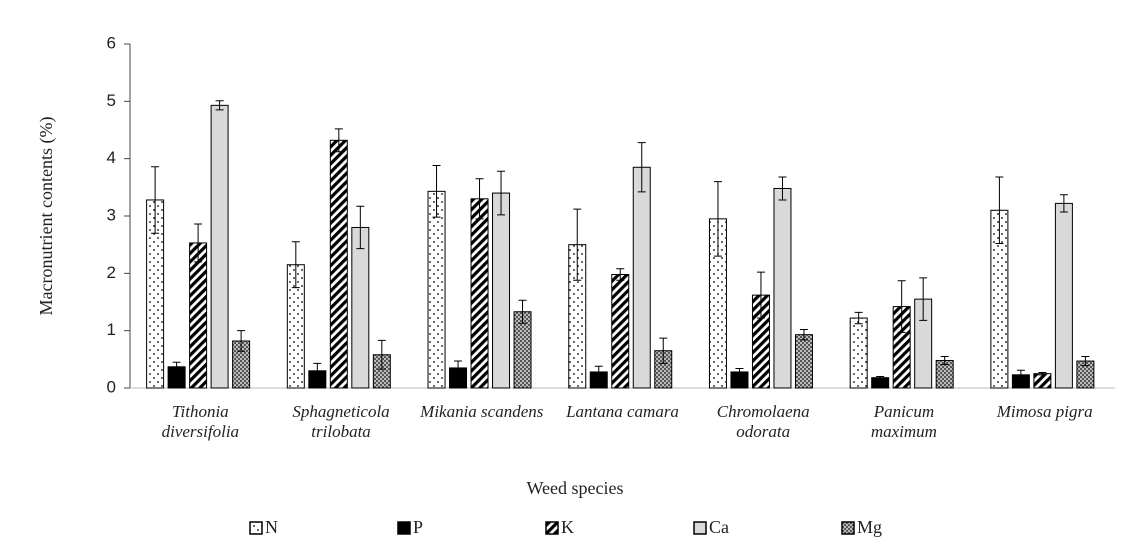 The height and width of the screenshot is (545, 1147). What do you see at coordinates (903, 421) in the screenshot?
I see `x-tick-label: Panicum maximum` at bounding box center [903, 421].